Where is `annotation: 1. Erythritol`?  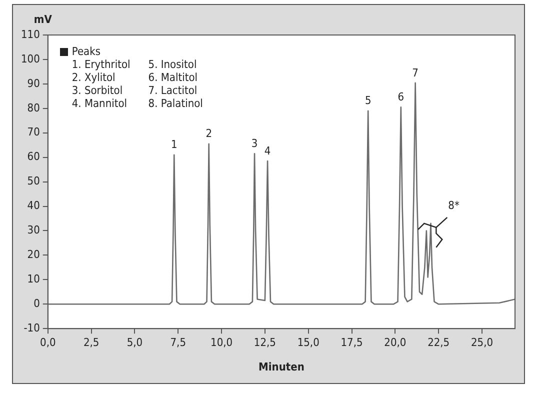
annotation: 1. Erythritol is located at coordinates (101, 64).